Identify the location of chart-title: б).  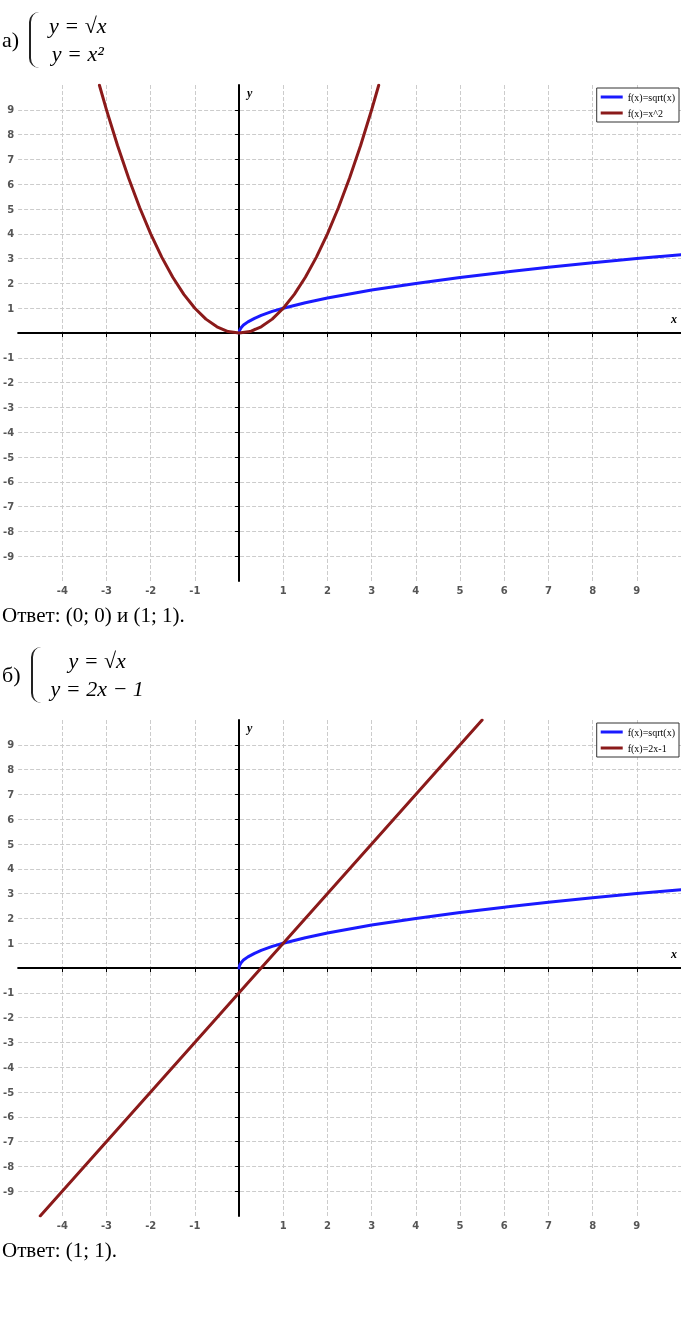
(11, 675).